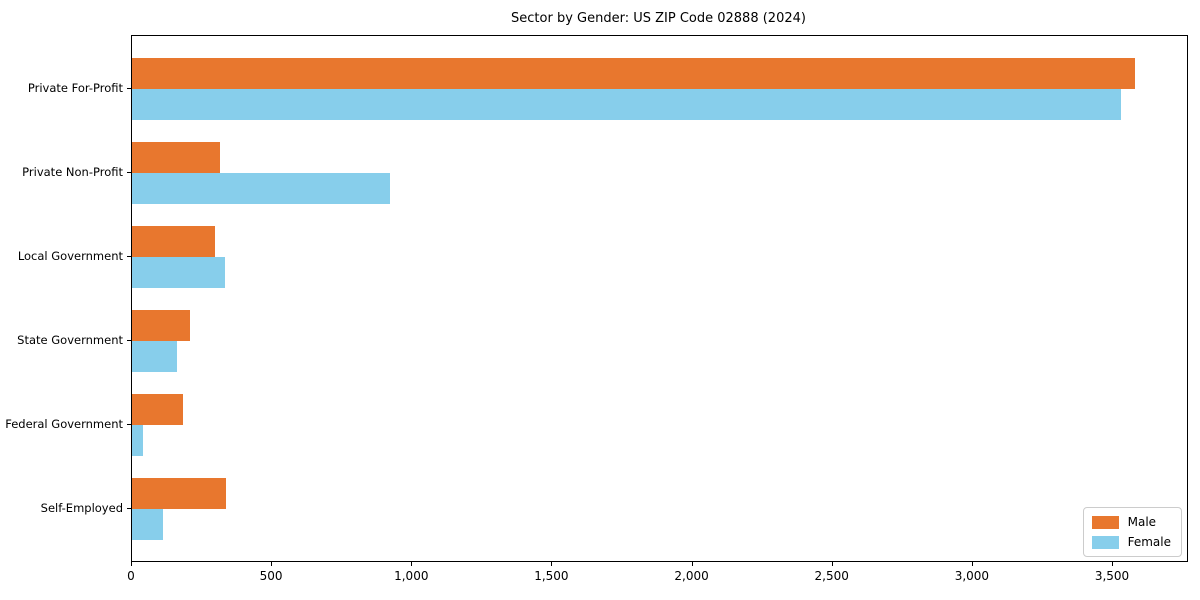 The width and height of the screenshot is (1200, 600). I want to click on x-tick-label: 1,000, so click(411, 576).